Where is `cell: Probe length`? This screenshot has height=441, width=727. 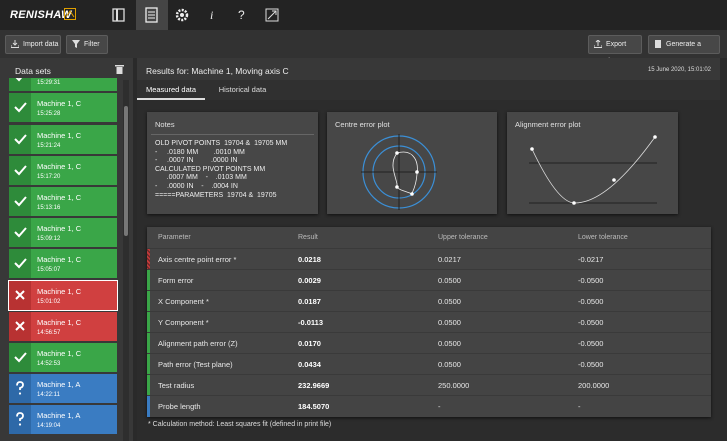
cell: Probe length is located at coordinates (179, 406).